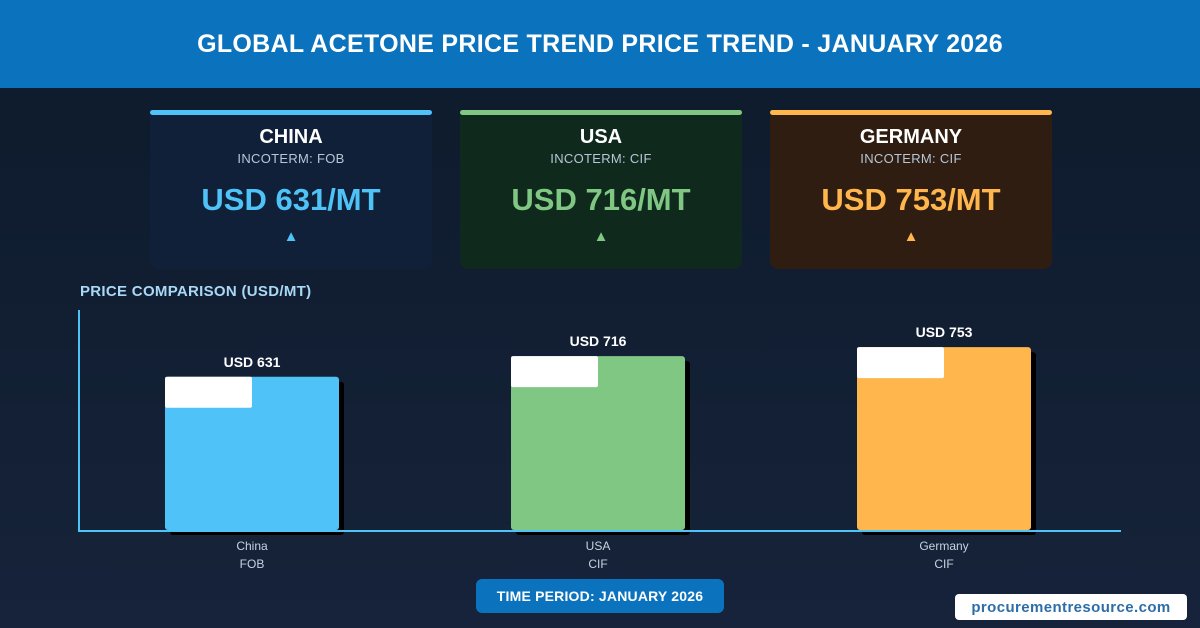 The width and height of the screenshot is (1200, 628). Describe the element at coordinates (291, 199) in the screenshot. I see `card-price: USD 631/MT` at that location.